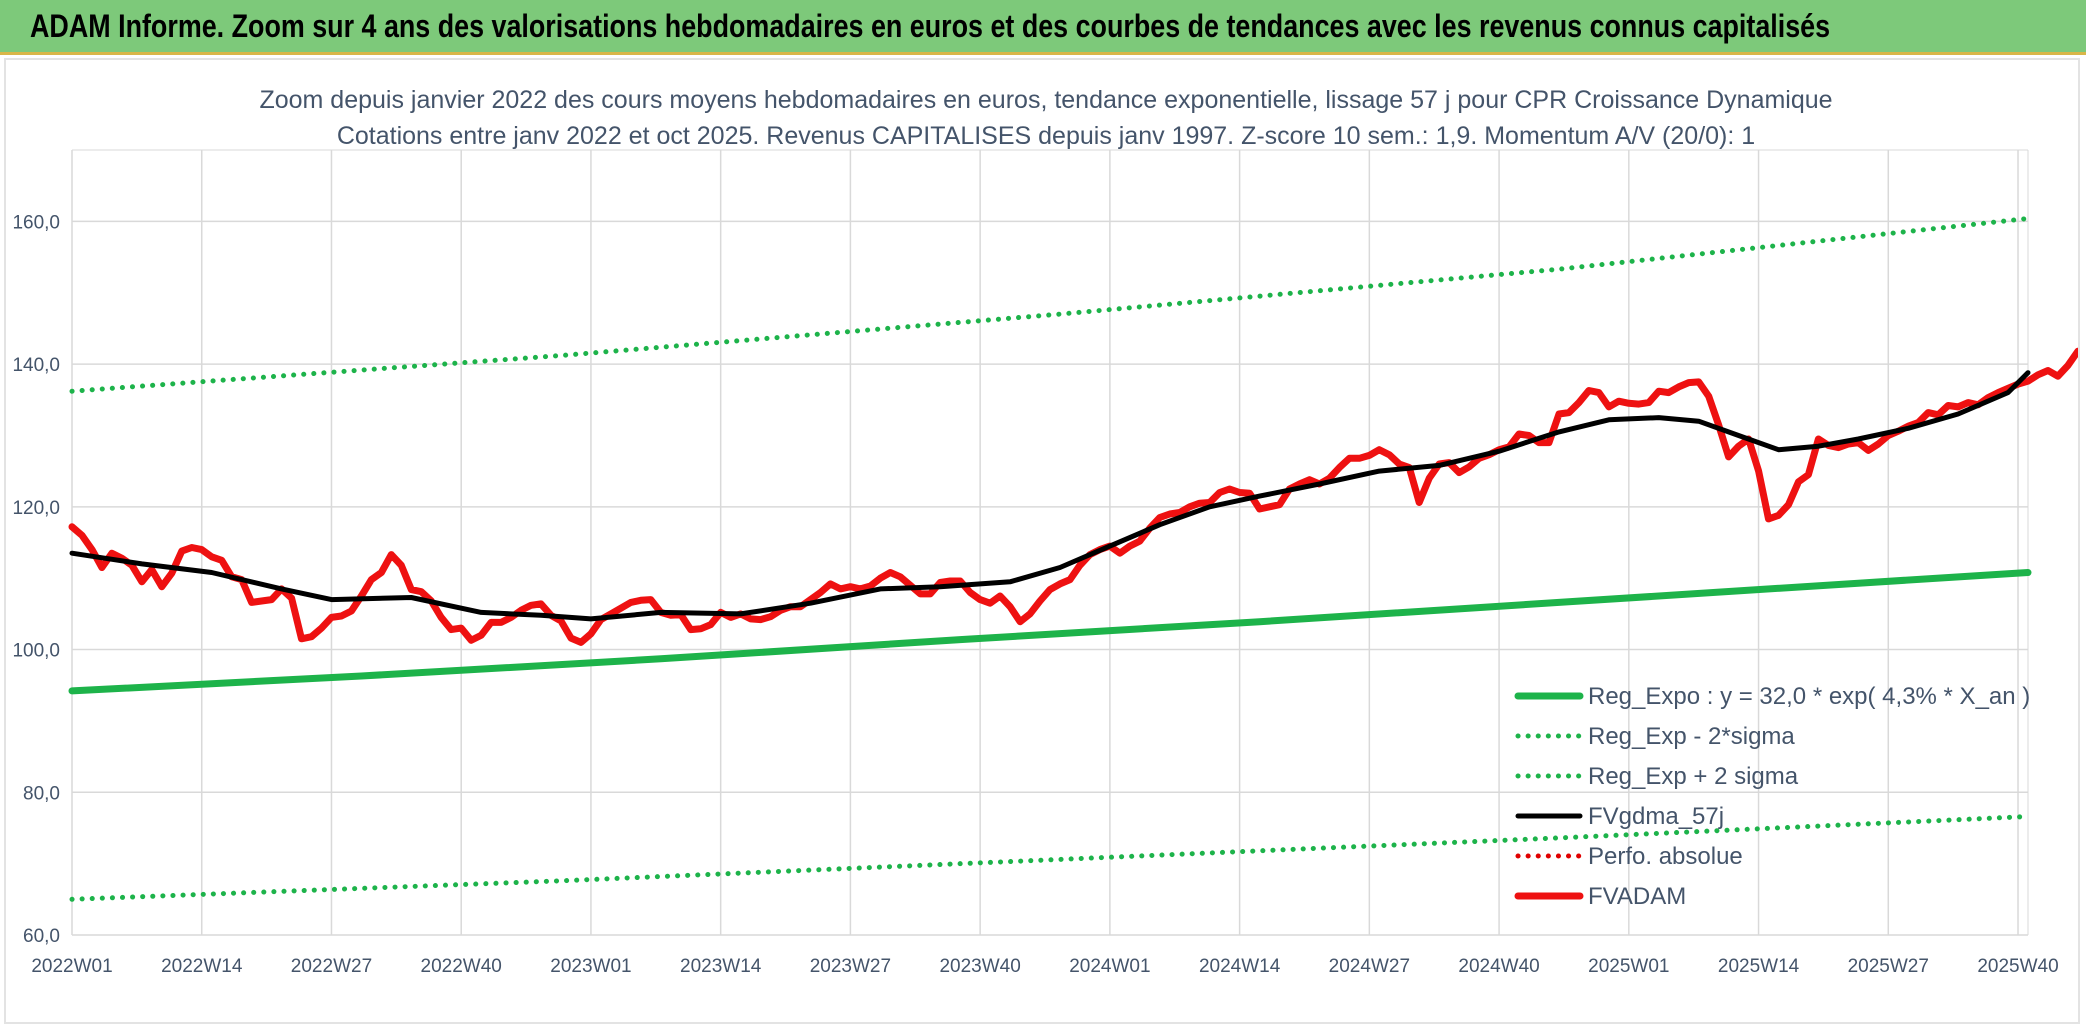 The image size is (2086, 1031). Describe the element at coordinates (1693, 776) in the screenshot. I see `legend-label: Reg_Exp + 2 sigma` at that location.